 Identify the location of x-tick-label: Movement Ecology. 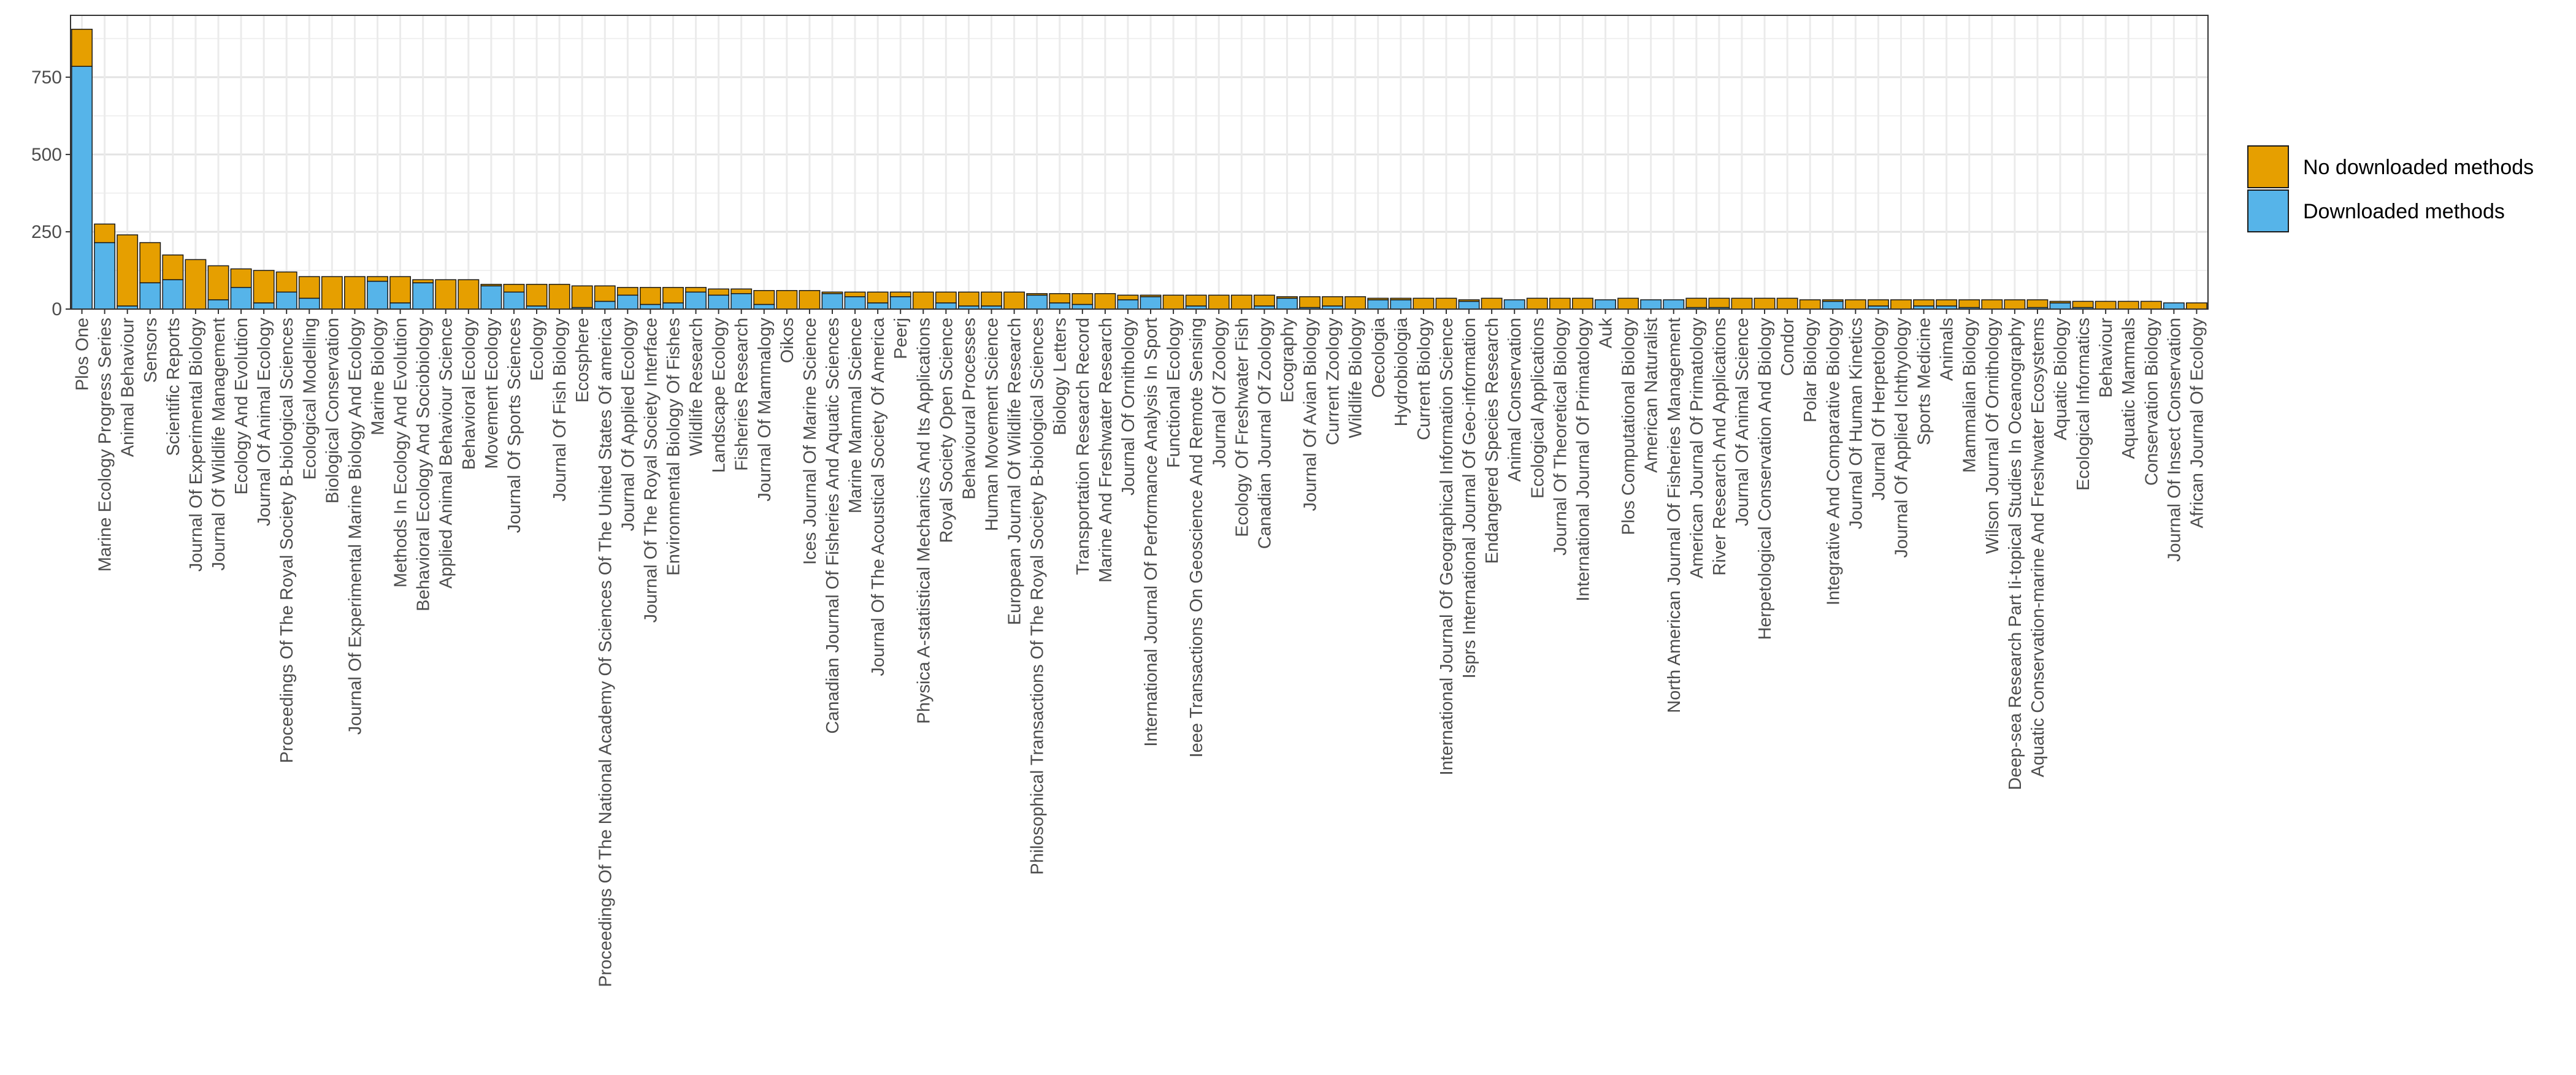
(492, 393).